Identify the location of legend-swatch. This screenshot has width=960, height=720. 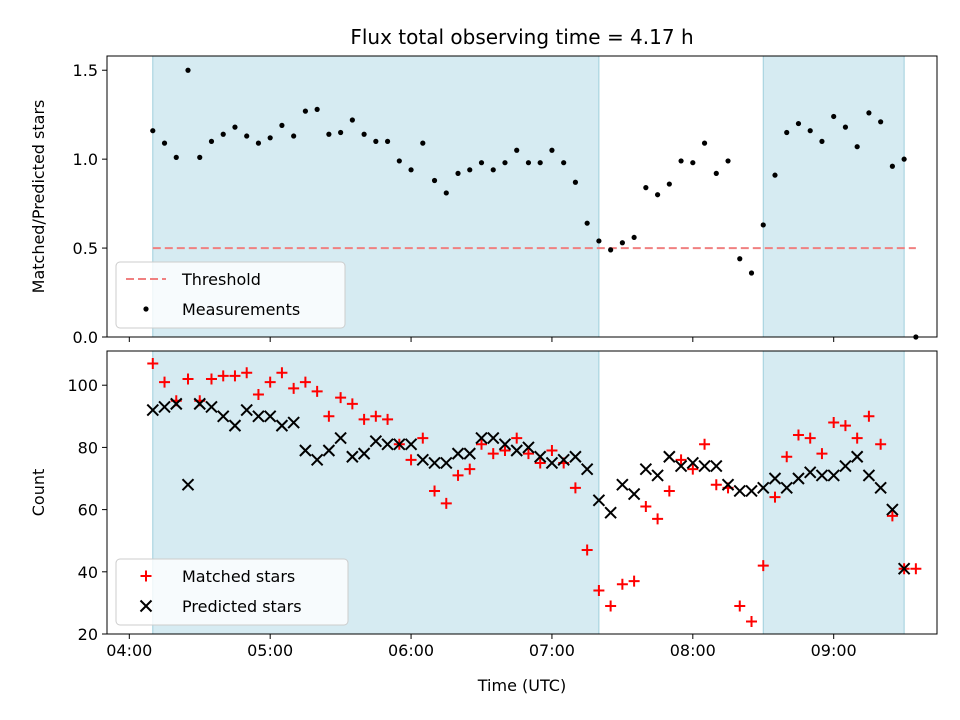
(146, 576).